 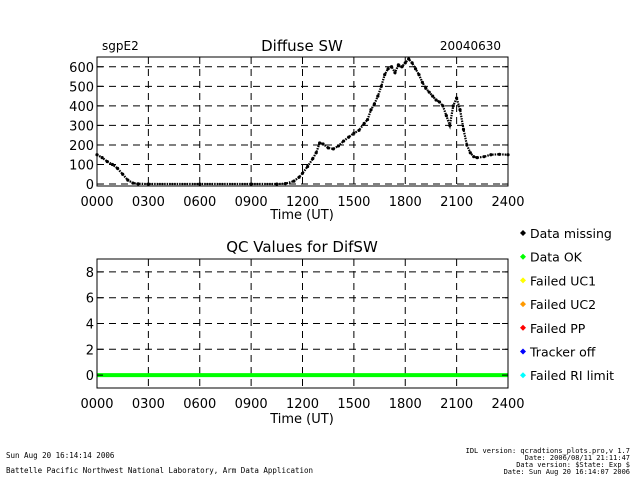 I want to click on chart2-xtick-label: 0000, so click(x=96, y=404).